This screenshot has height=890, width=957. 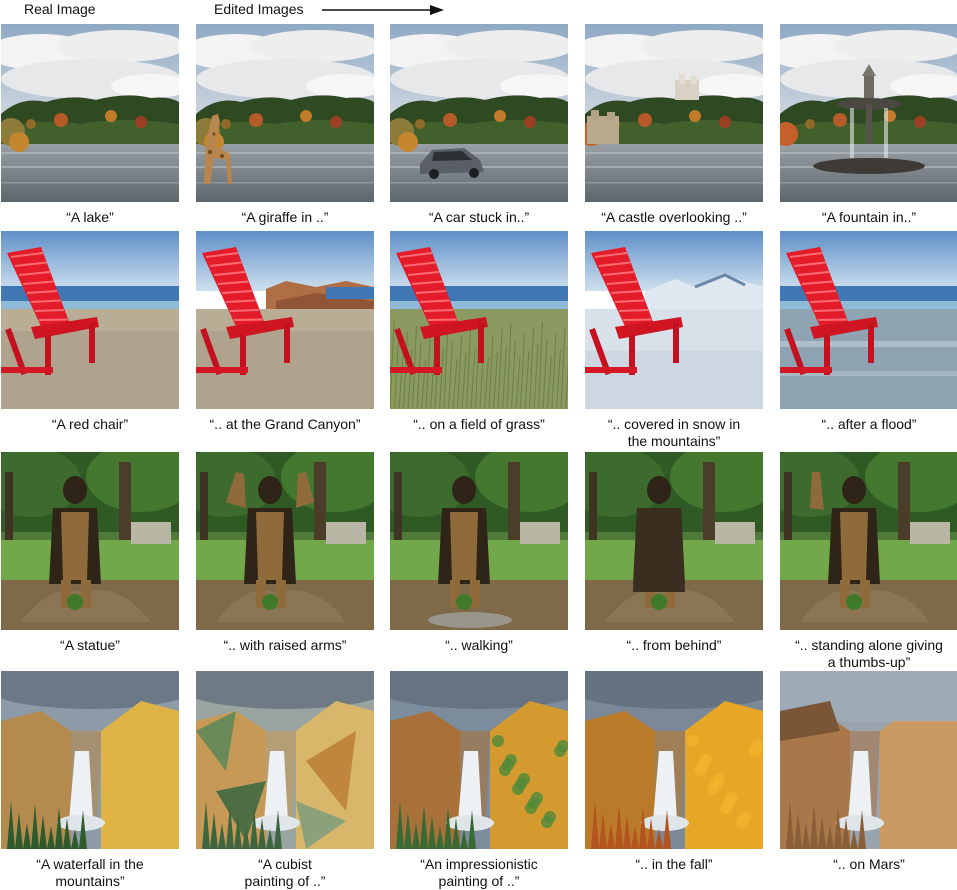 I want to click on image-caption: “.. standing alone giving a thumbs-up”, so click(x=869, y=653).